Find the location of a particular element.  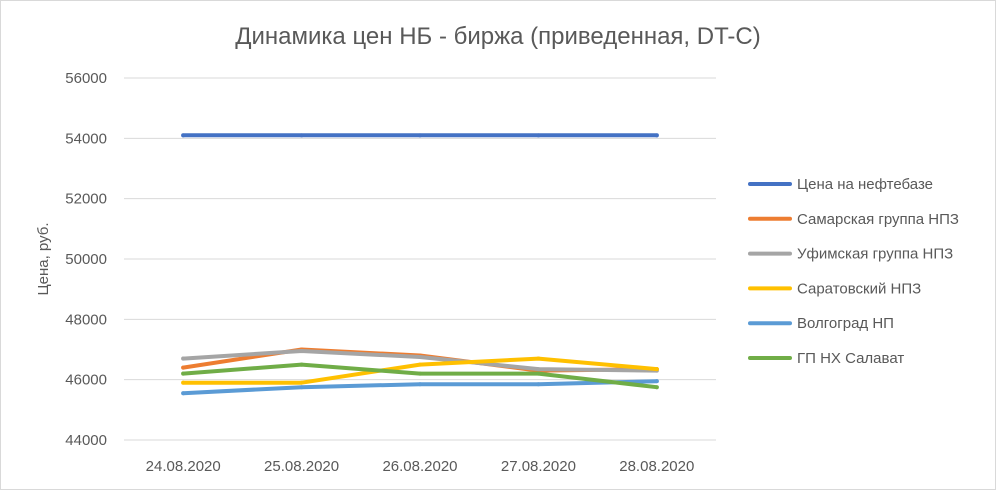

y-tick-label: 52000 is located at coordinates (86, 199).